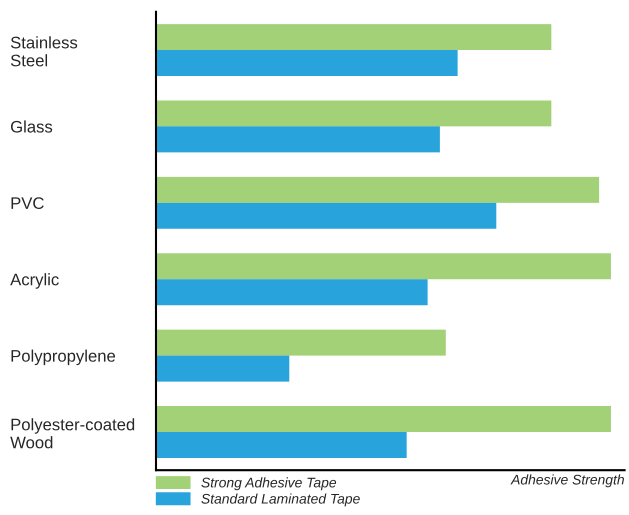 The image size is (629, 515). I want to click on x-axis-title: Adhesive Strength, so click(567, 481).